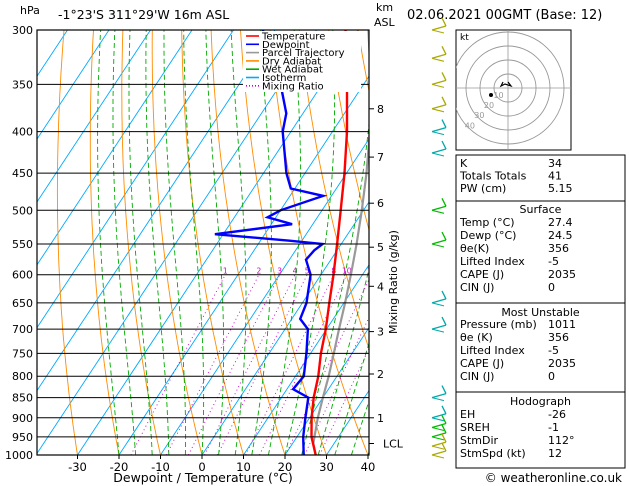 The height and width of the screenshot is (486, 629). What do you see at coordinates (553, 427) in the screenshot?
I see `hodograph-row-value: -1` at bounding box center [553, 427].